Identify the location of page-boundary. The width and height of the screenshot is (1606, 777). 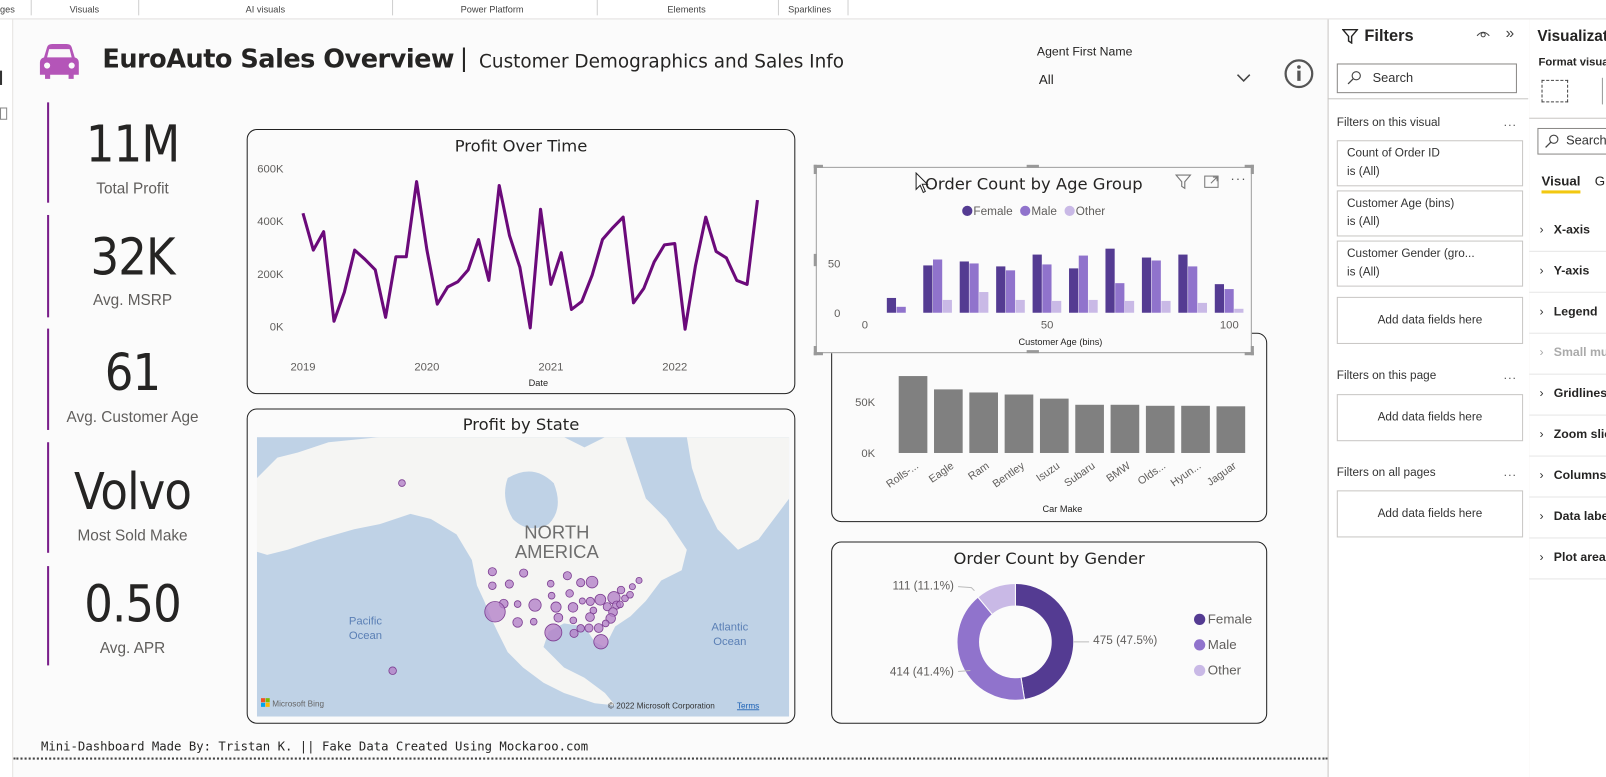
(670, 758).